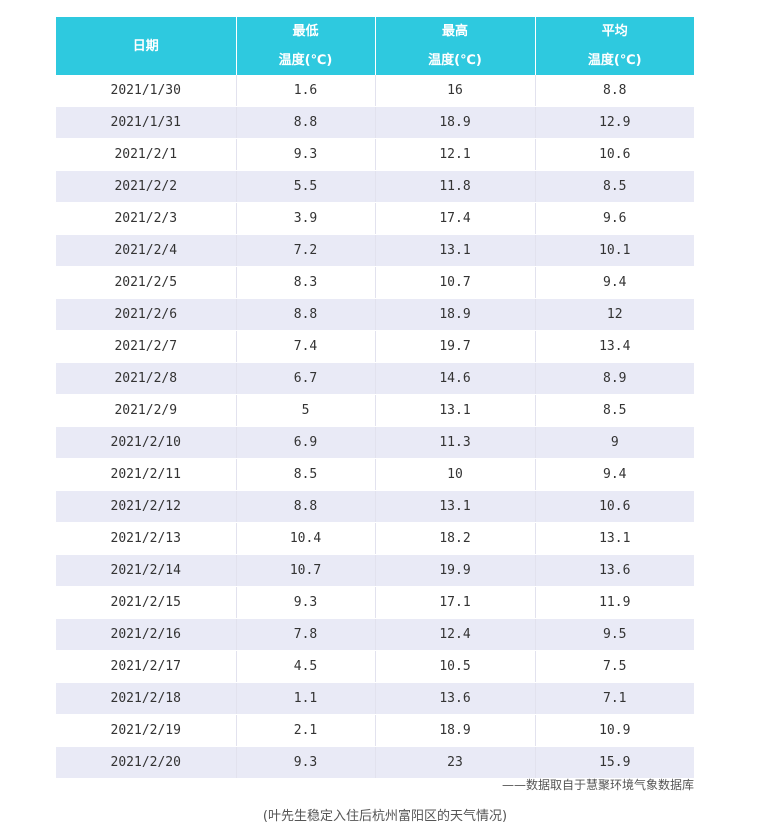  What do you see at coordinates (306, 346) in the screenshot?
I see `cell-min: 7.4` at bounding box center [306, 346].